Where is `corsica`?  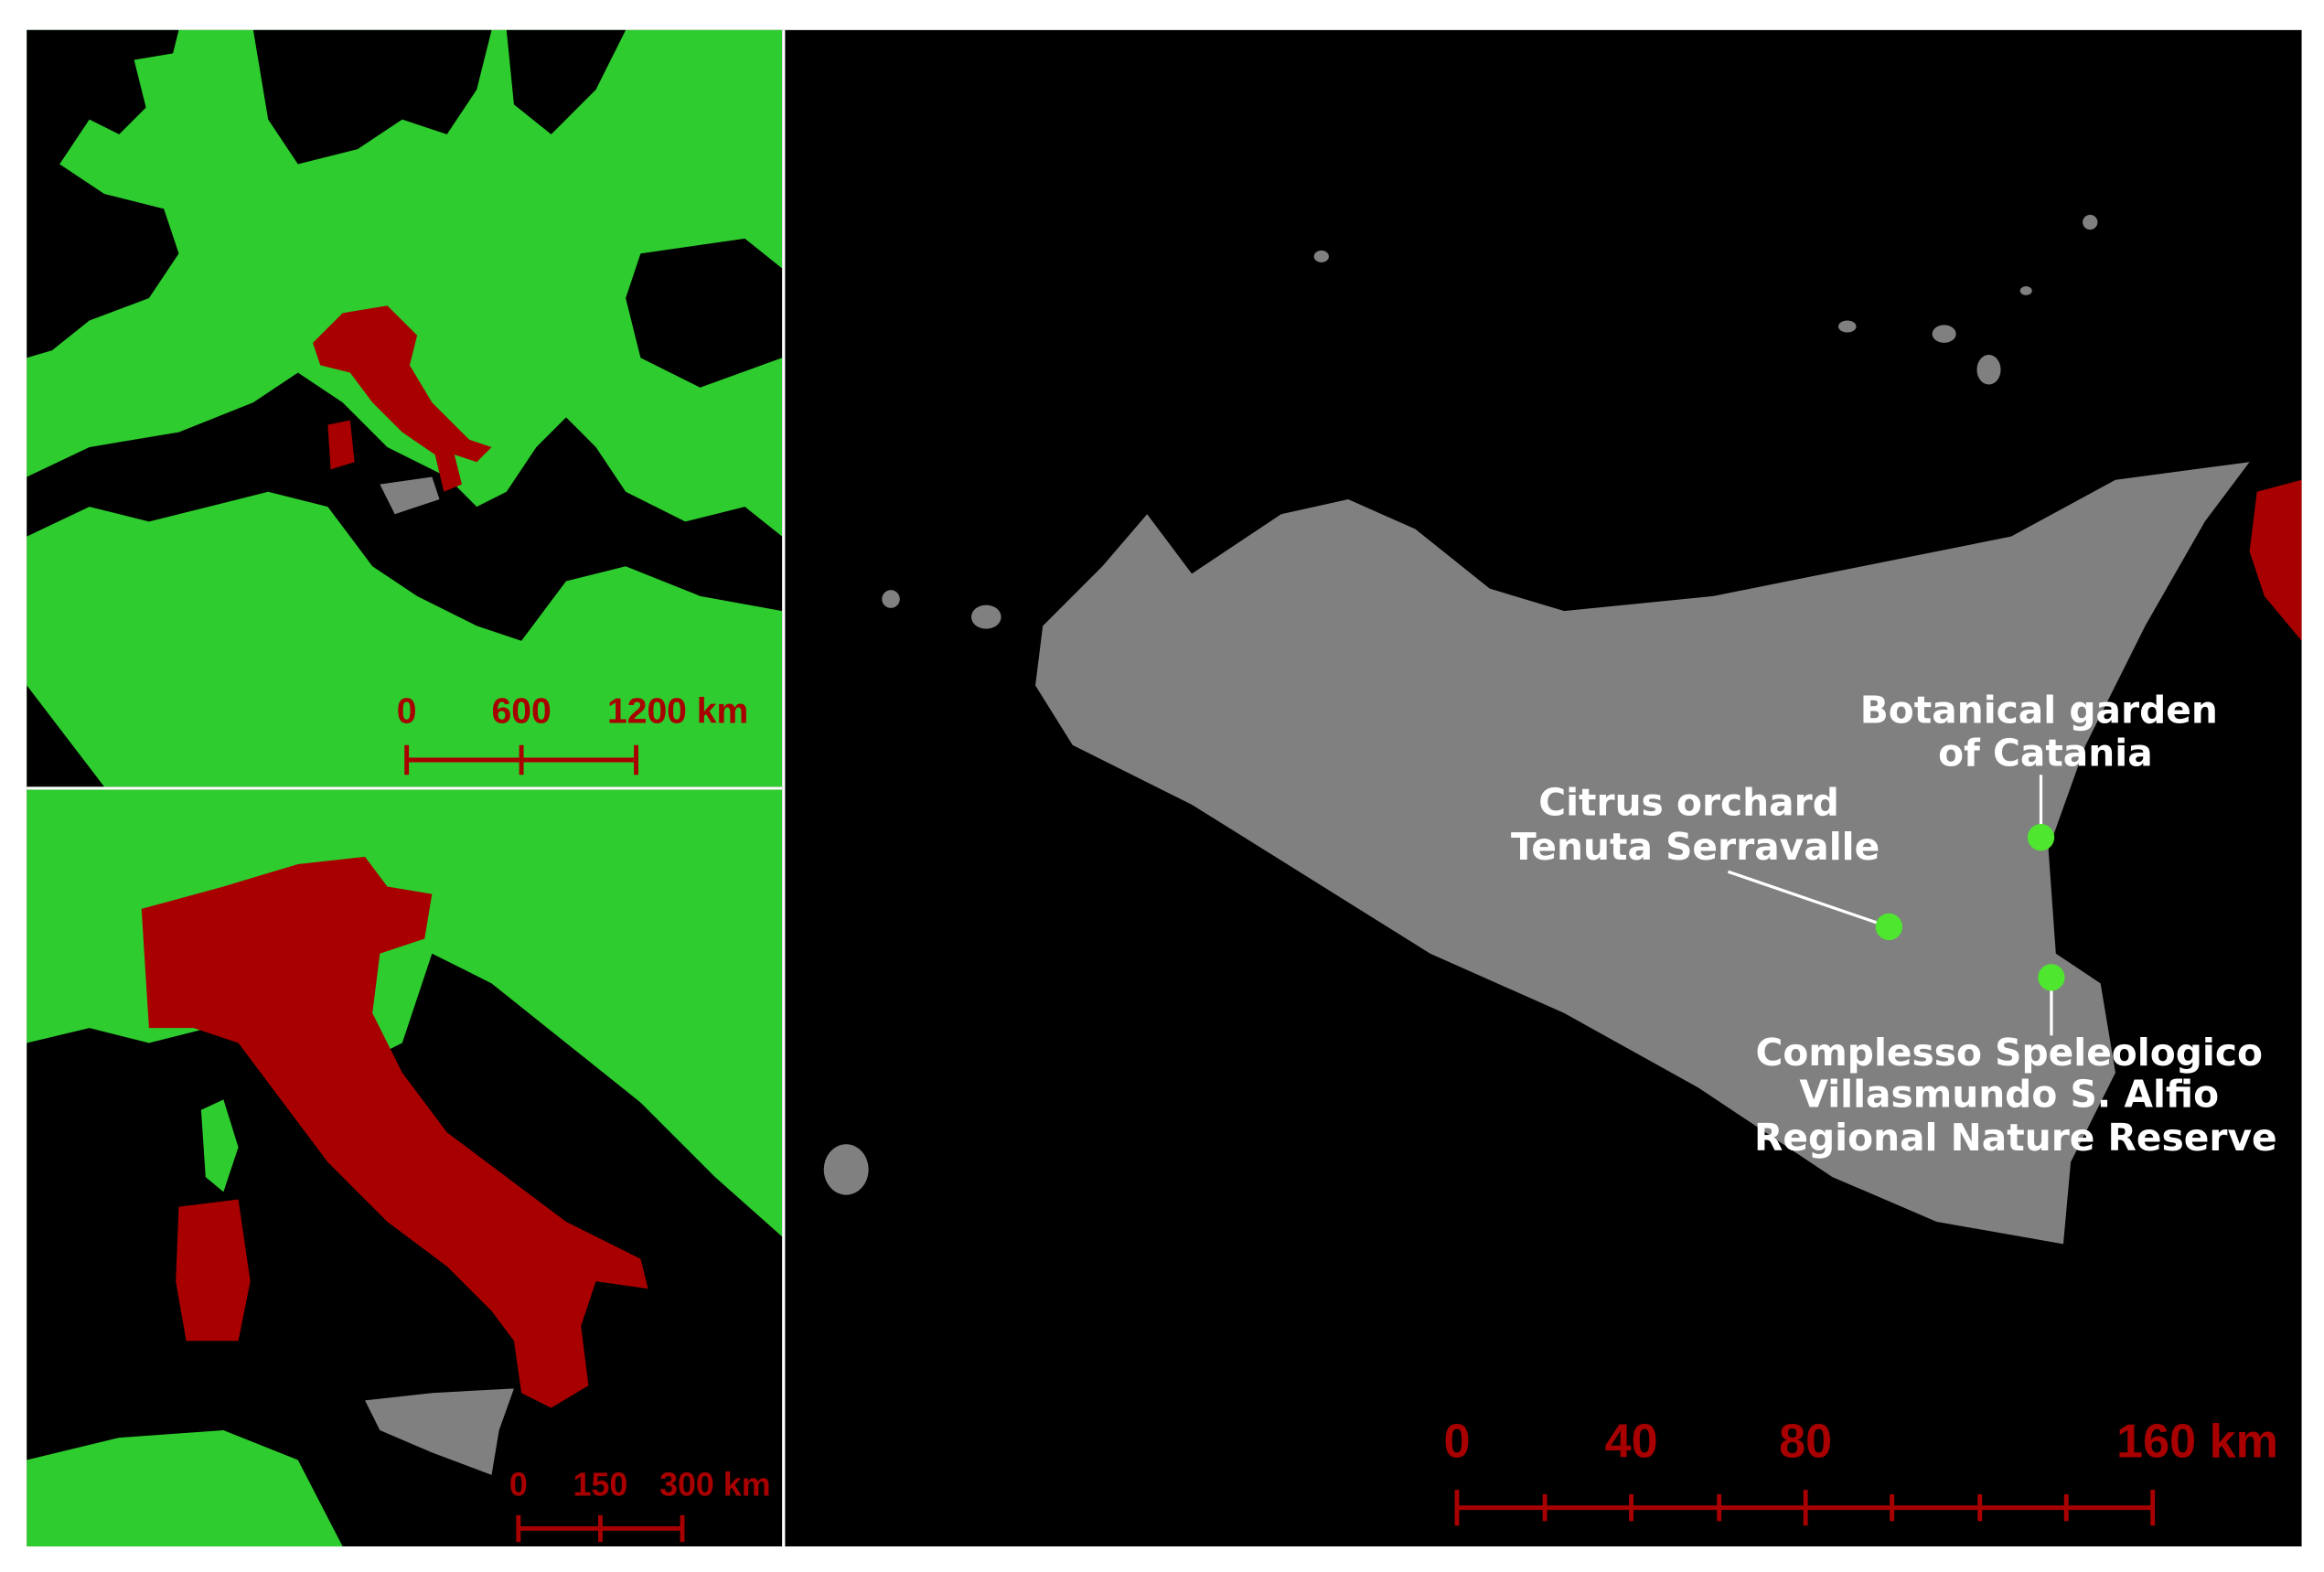
corsica is located at coordinates (219, 1146).